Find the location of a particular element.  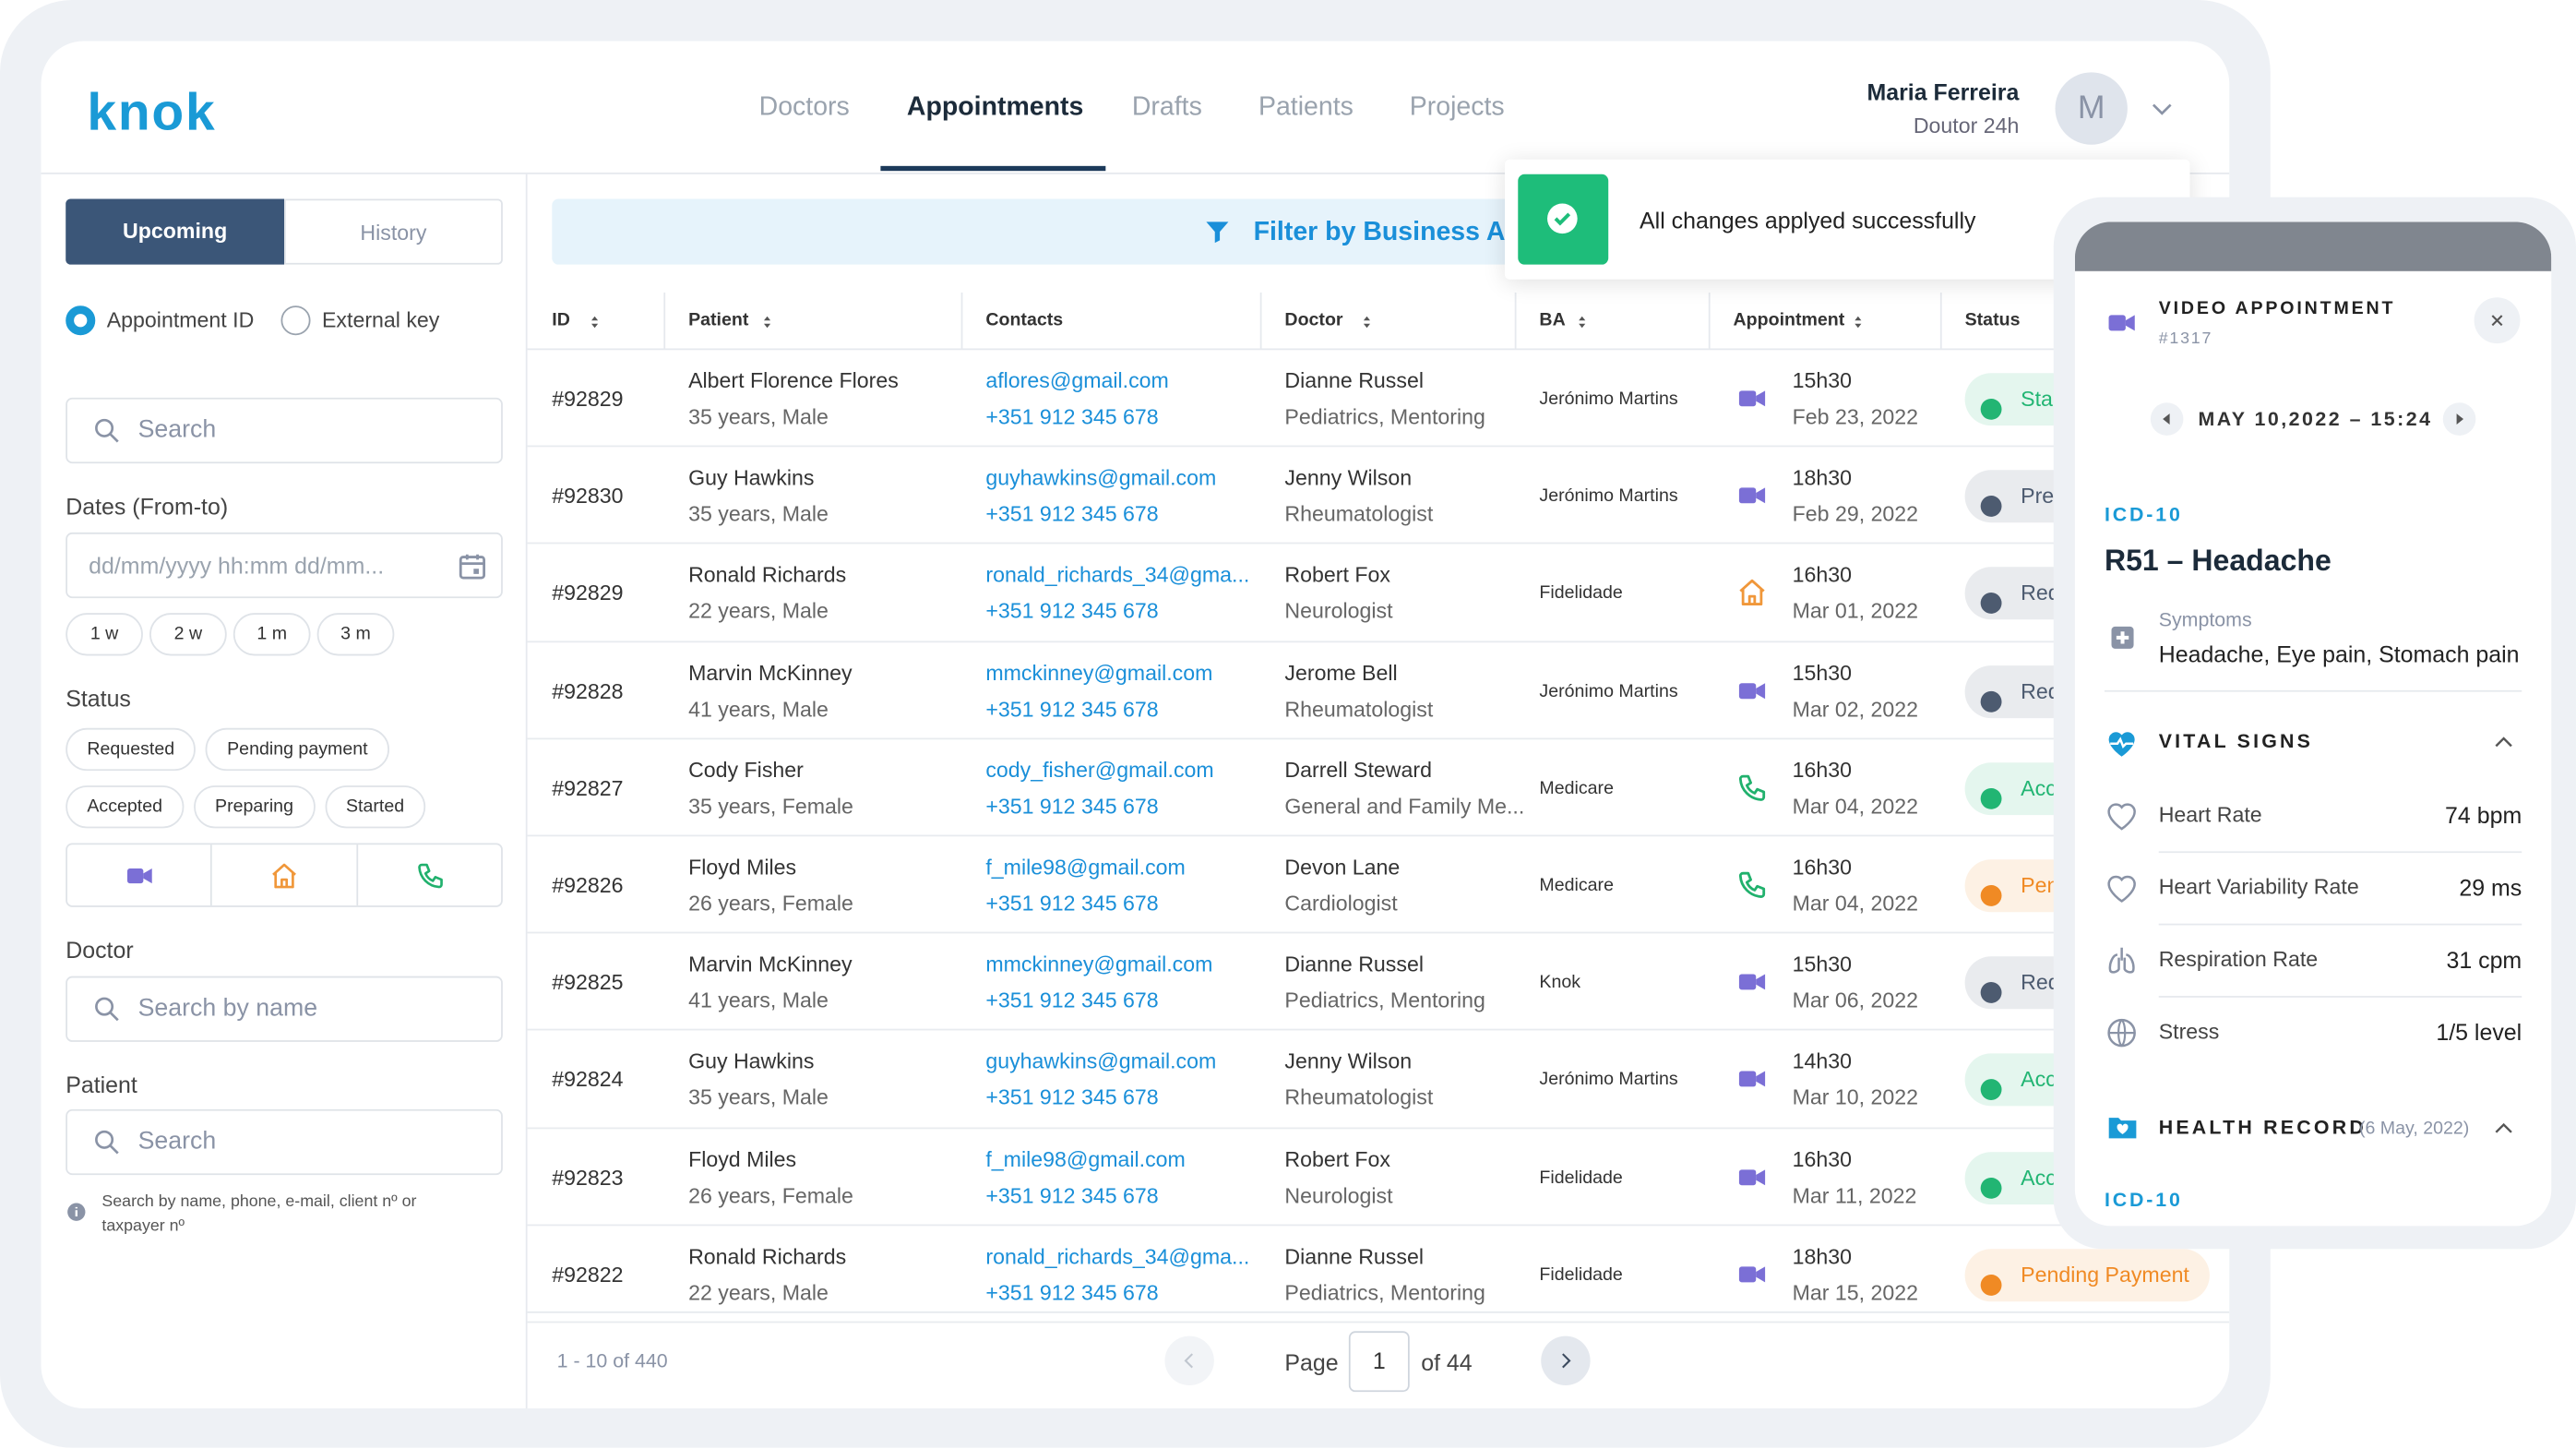

status-chip: Started is located at coordinates (375, 806).